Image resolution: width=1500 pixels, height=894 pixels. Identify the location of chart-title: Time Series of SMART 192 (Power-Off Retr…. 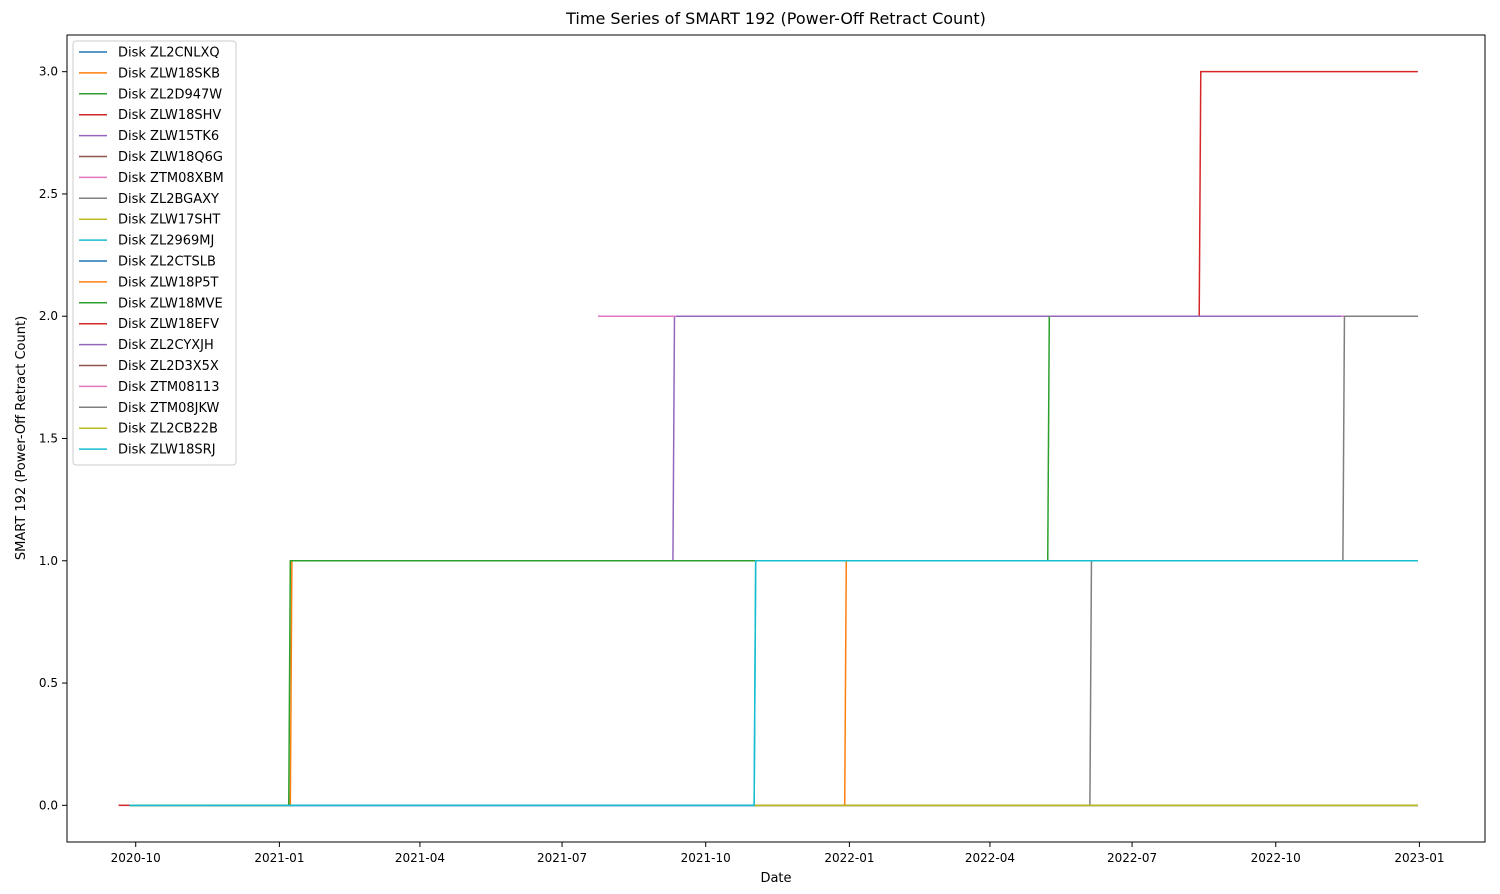
(775, 18).